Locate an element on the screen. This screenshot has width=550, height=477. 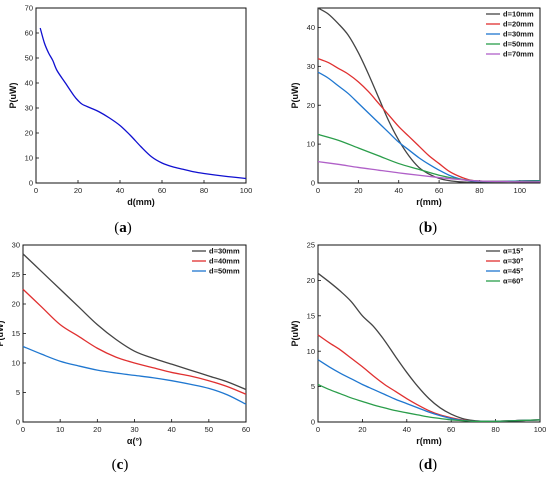
series-line-d-40mm is located at coordinates (134, 341).